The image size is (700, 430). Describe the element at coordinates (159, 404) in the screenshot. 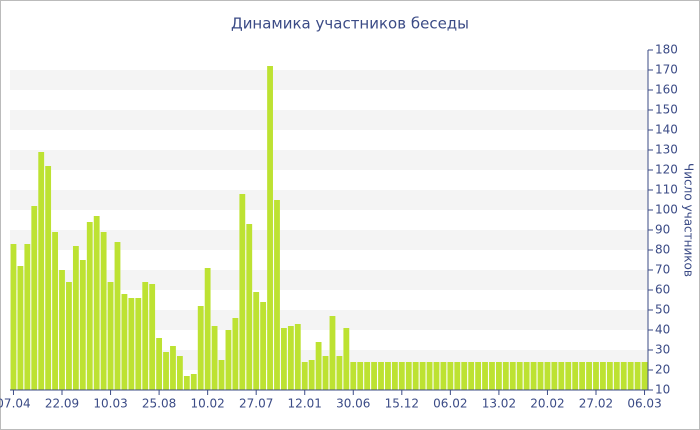

I see `x-tick-label: 25.08` at that location.